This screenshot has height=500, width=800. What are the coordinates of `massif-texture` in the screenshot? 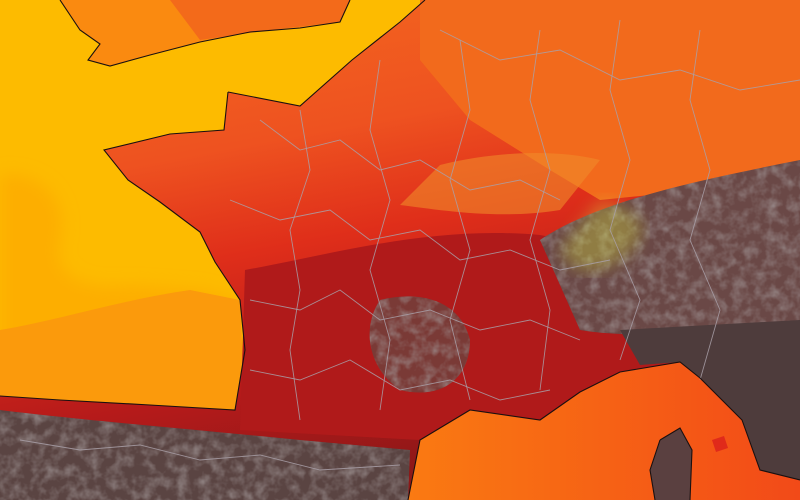 It's located at (419, 344).